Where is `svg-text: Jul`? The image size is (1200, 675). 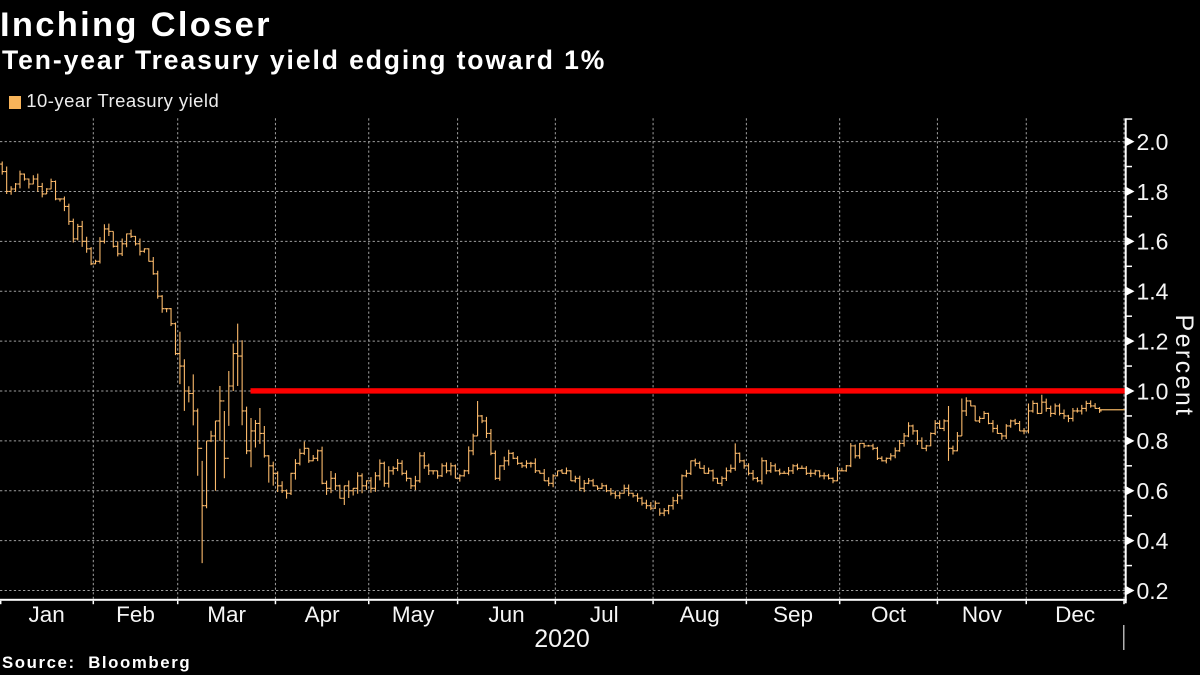 svg-text: Jul is located at coordinates (604, 614).